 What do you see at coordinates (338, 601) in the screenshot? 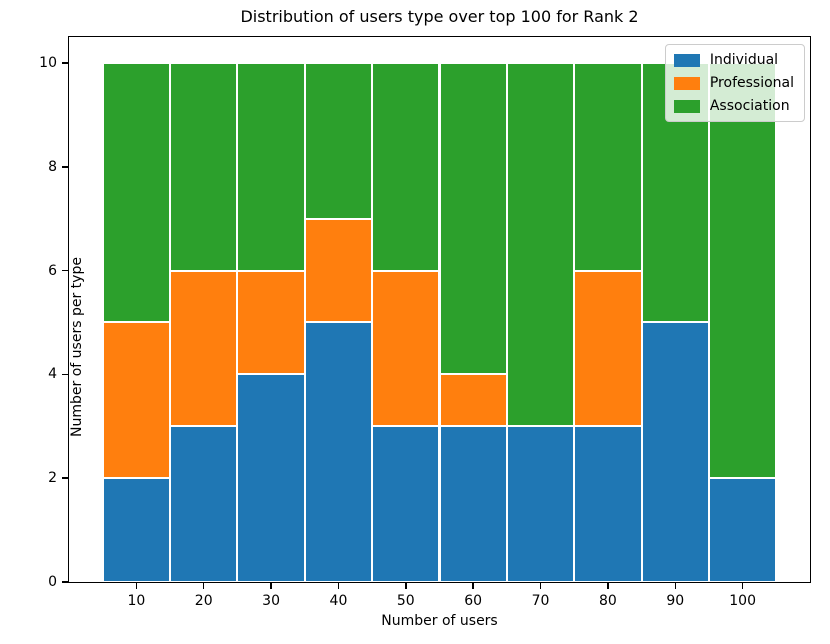
I see `x-tick-label: 40` at bounding box center [338, 601].